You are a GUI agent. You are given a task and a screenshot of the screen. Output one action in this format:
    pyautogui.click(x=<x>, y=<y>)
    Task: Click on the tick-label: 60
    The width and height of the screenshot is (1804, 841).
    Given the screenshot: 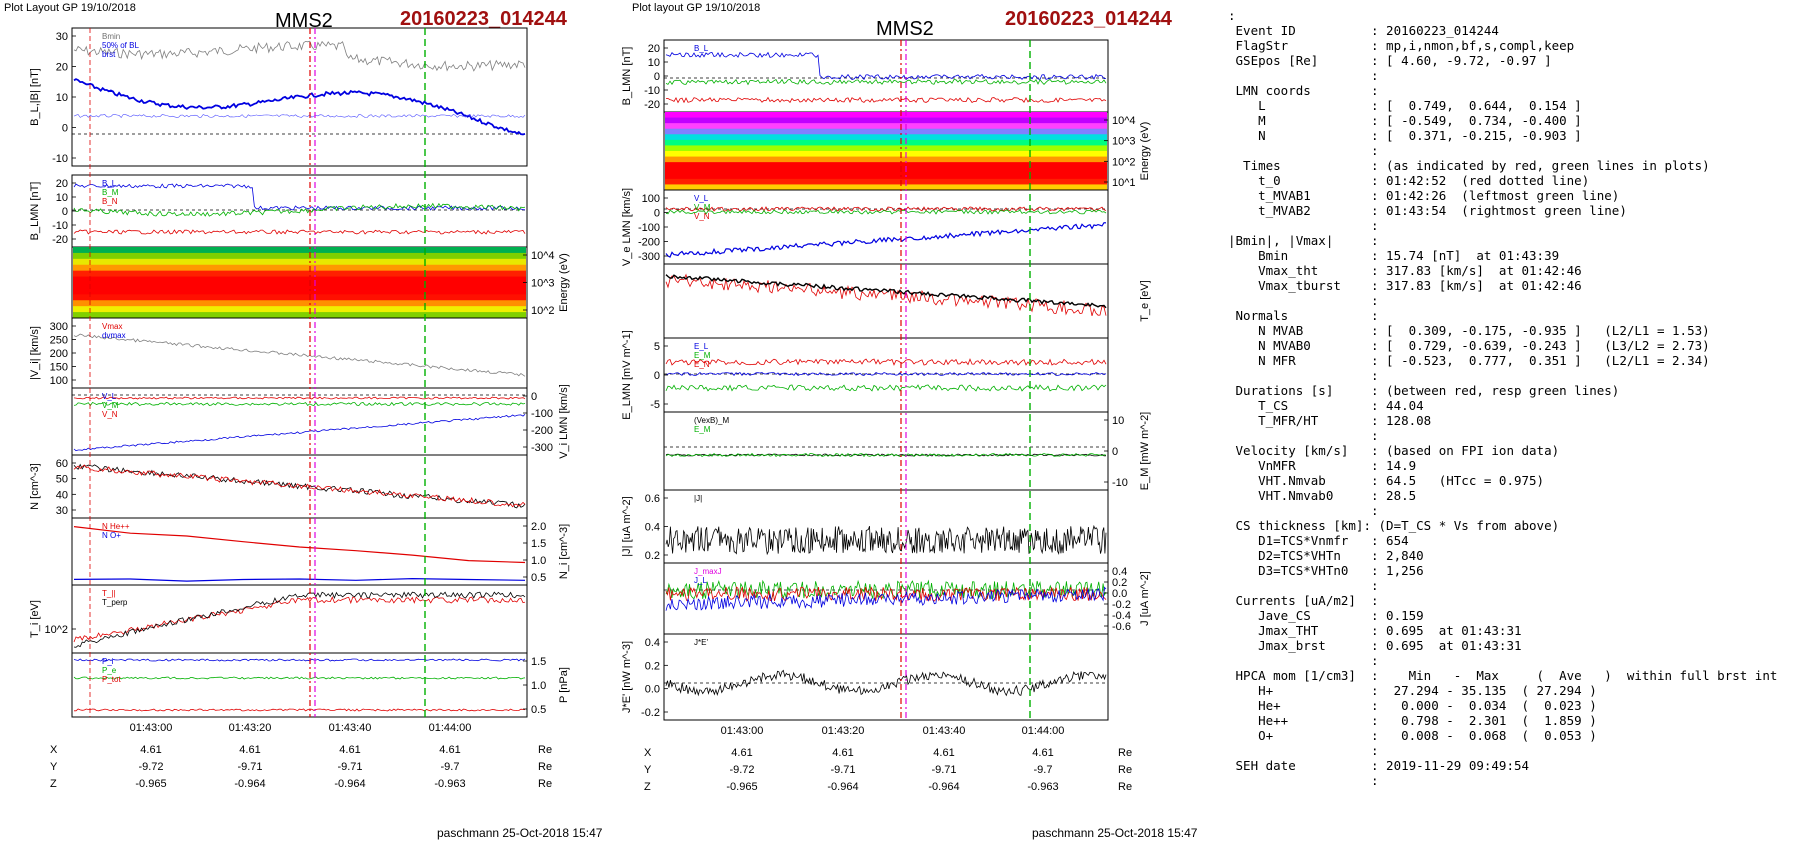 What is the action you would take?
    pyautogui.click(x=62, y=464)
    